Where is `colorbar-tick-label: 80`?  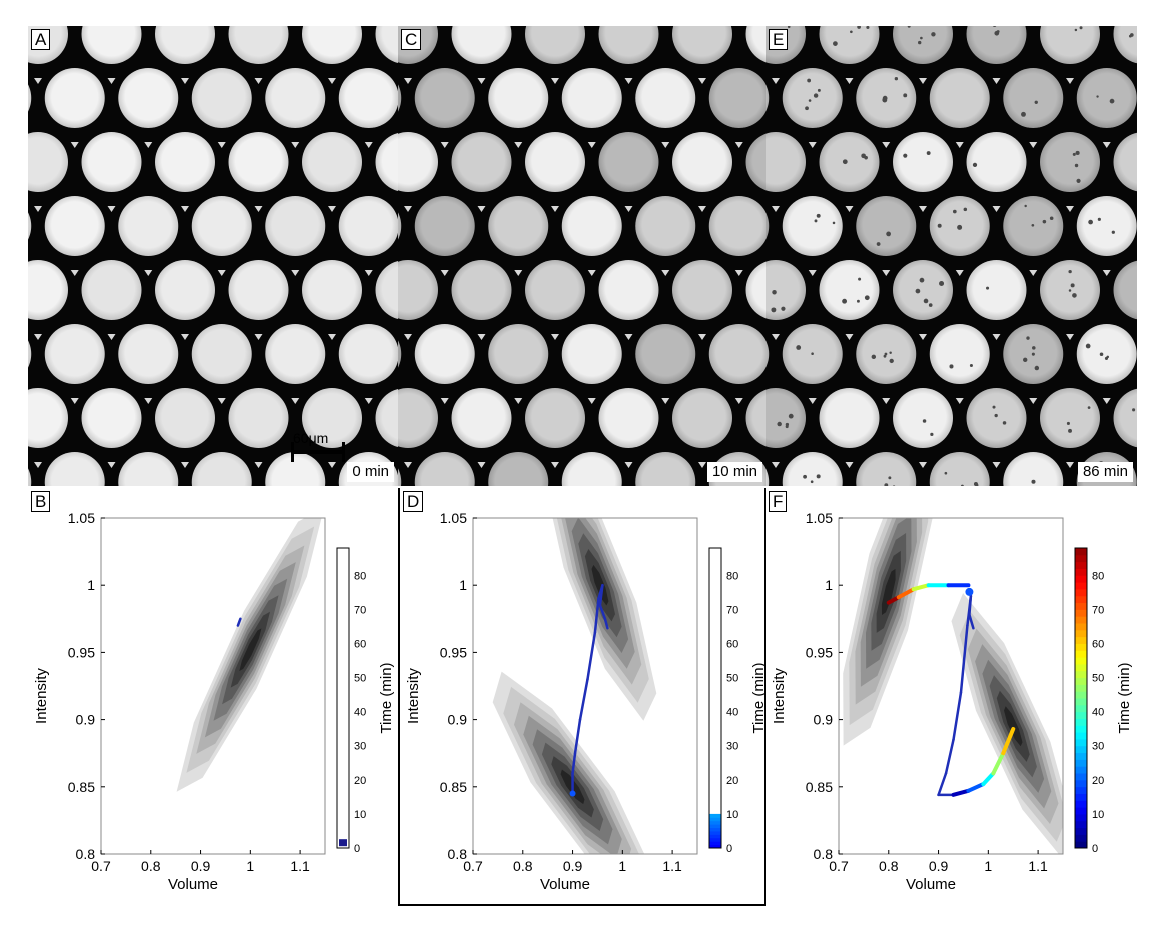 colorbar-tick-label: 80 is located at coordinates (1098, 576).